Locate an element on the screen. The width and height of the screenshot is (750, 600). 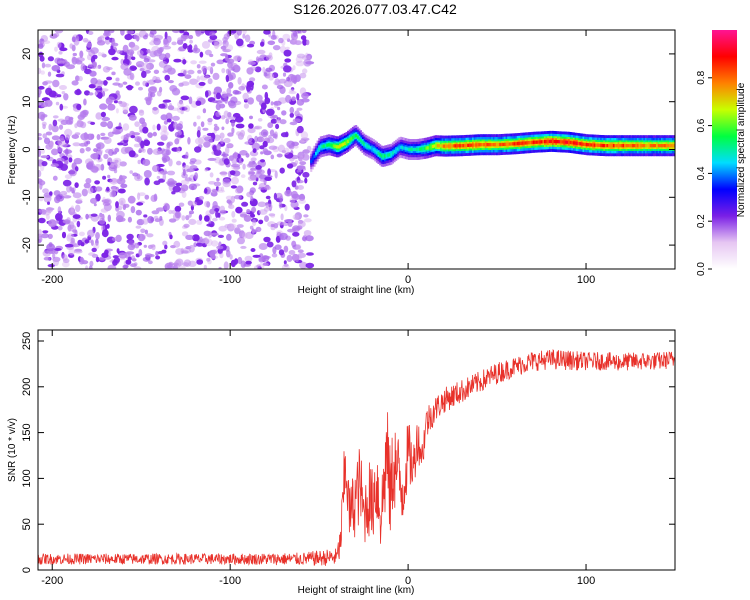
y-tick-label: 150 is located at coordinates (27, 432).